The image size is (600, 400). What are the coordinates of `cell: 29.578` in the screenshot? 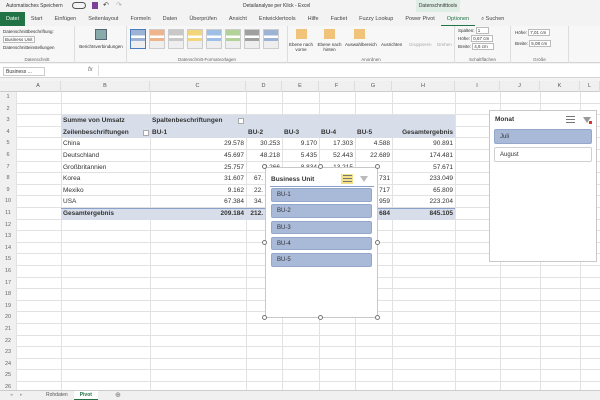 It's located at (234, 144).